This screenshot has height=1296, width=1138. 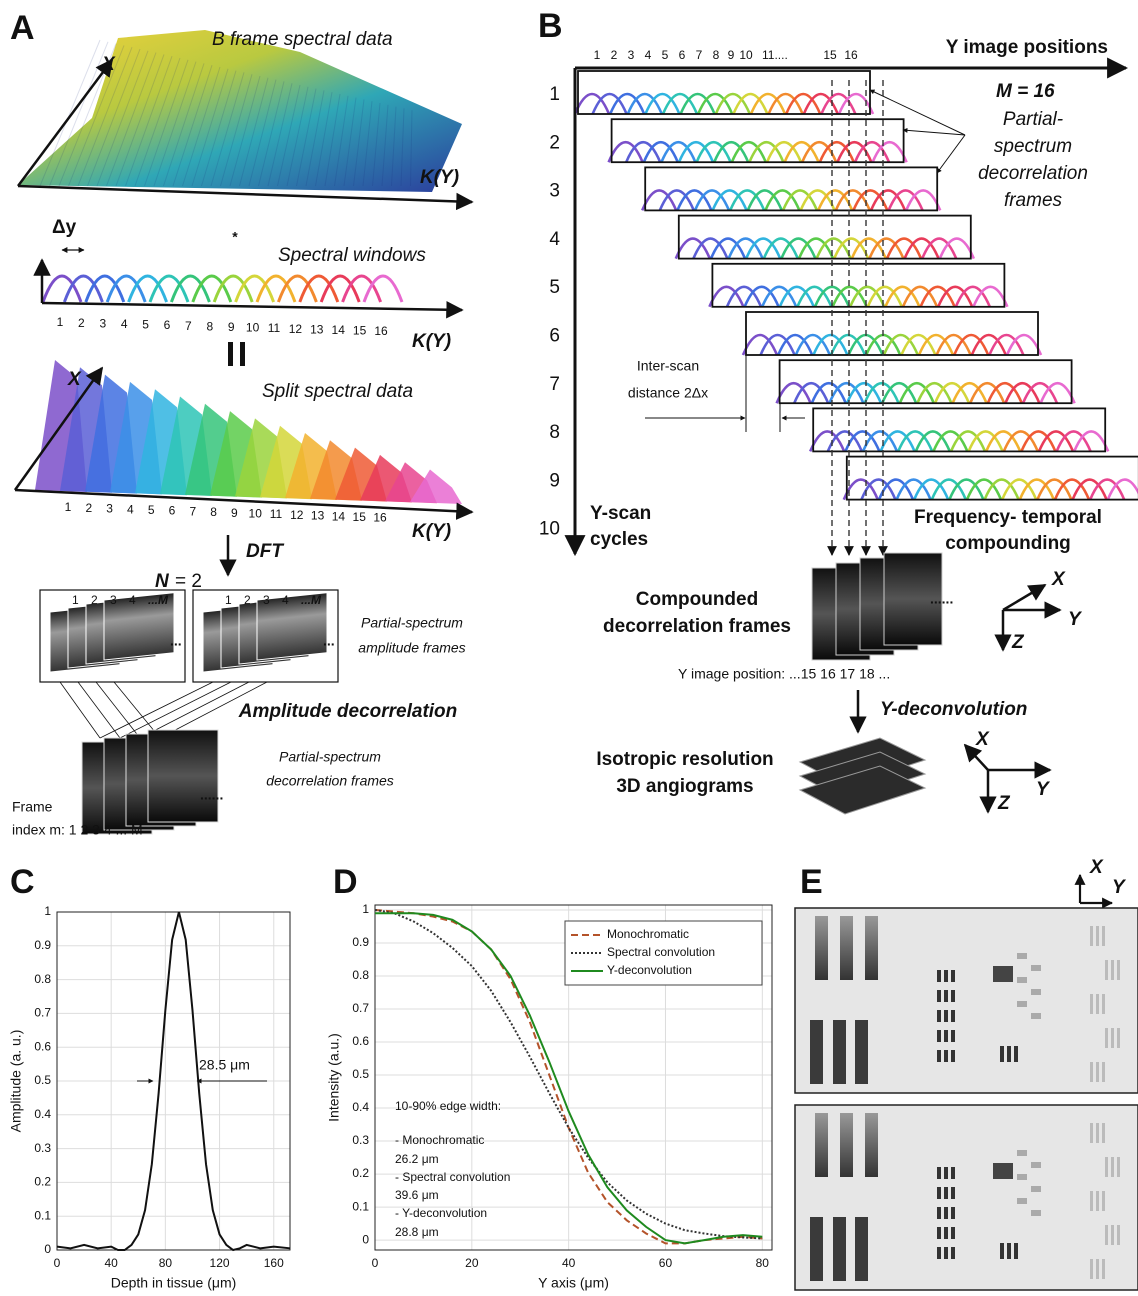 What do you see at coordinates (1004, 803) in the screenshot?
I see `label: Z` at bounding box center [1004, 803].